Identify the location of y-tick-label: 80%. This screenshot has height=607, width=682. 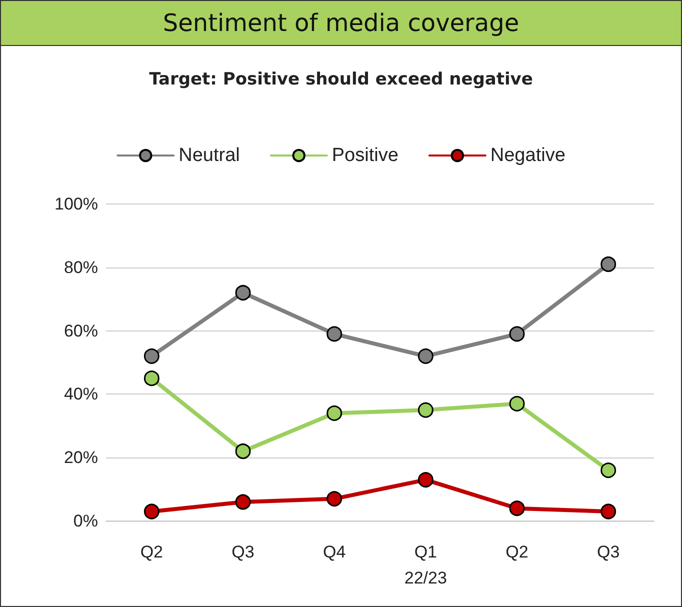
(81, 267).